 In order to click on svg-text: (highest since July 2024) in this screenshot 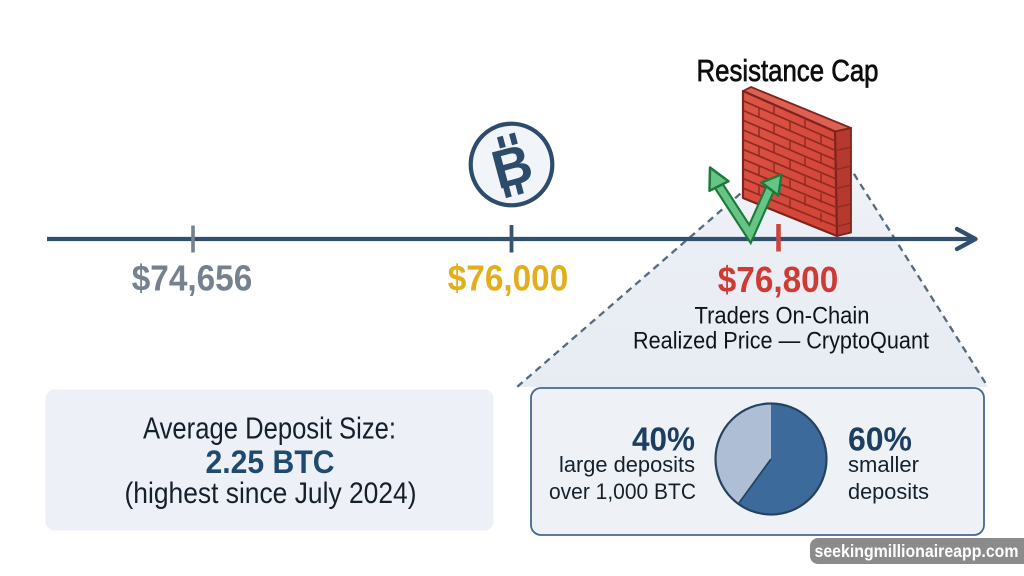, I will do `click(271, 493)`.